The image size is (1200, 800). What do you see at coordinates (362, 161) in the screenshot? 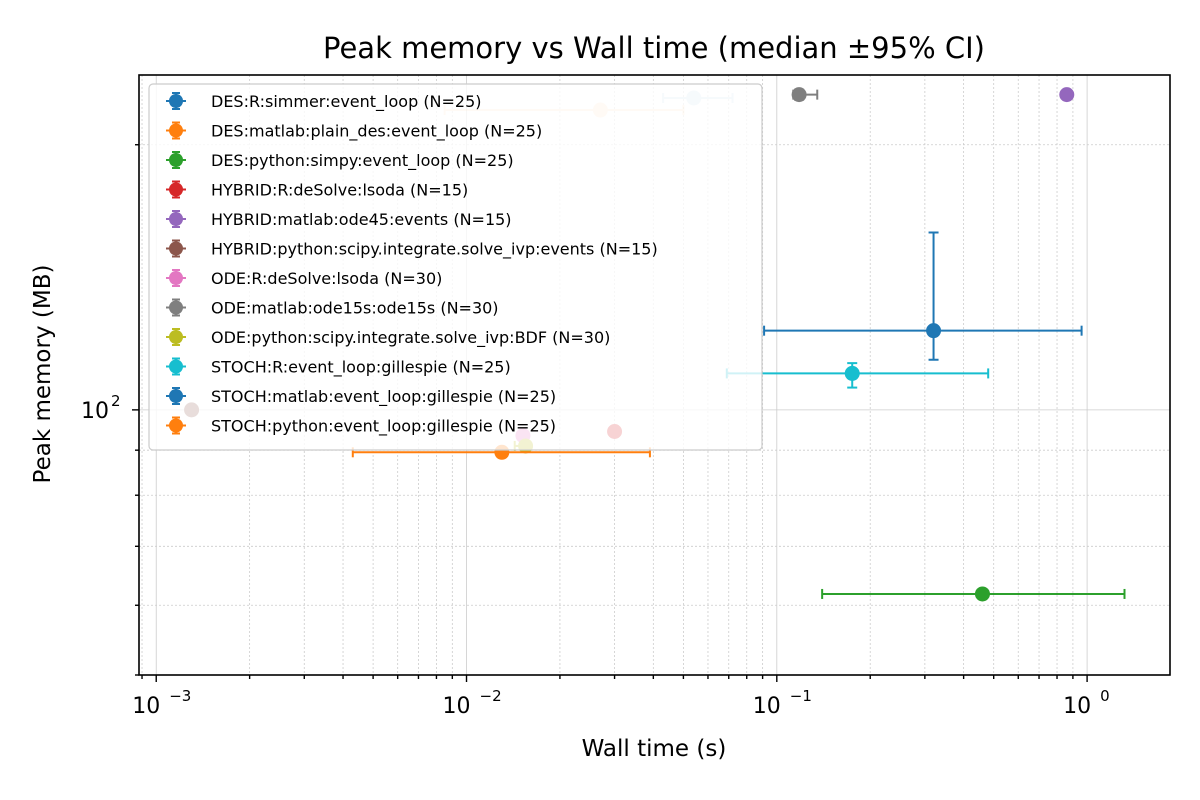
I see `legend-label: DES:python:simpy:event_loop (N=25)` at bounding box center [362, 161].